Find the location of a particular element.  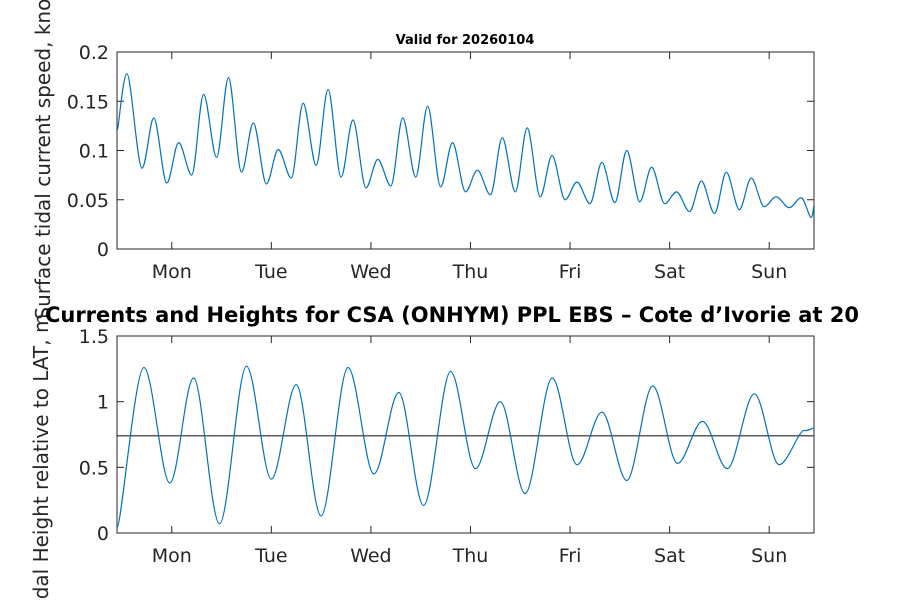

y-axis-label: Surface tidal current speed, knots is located at coordinates (43, 160).